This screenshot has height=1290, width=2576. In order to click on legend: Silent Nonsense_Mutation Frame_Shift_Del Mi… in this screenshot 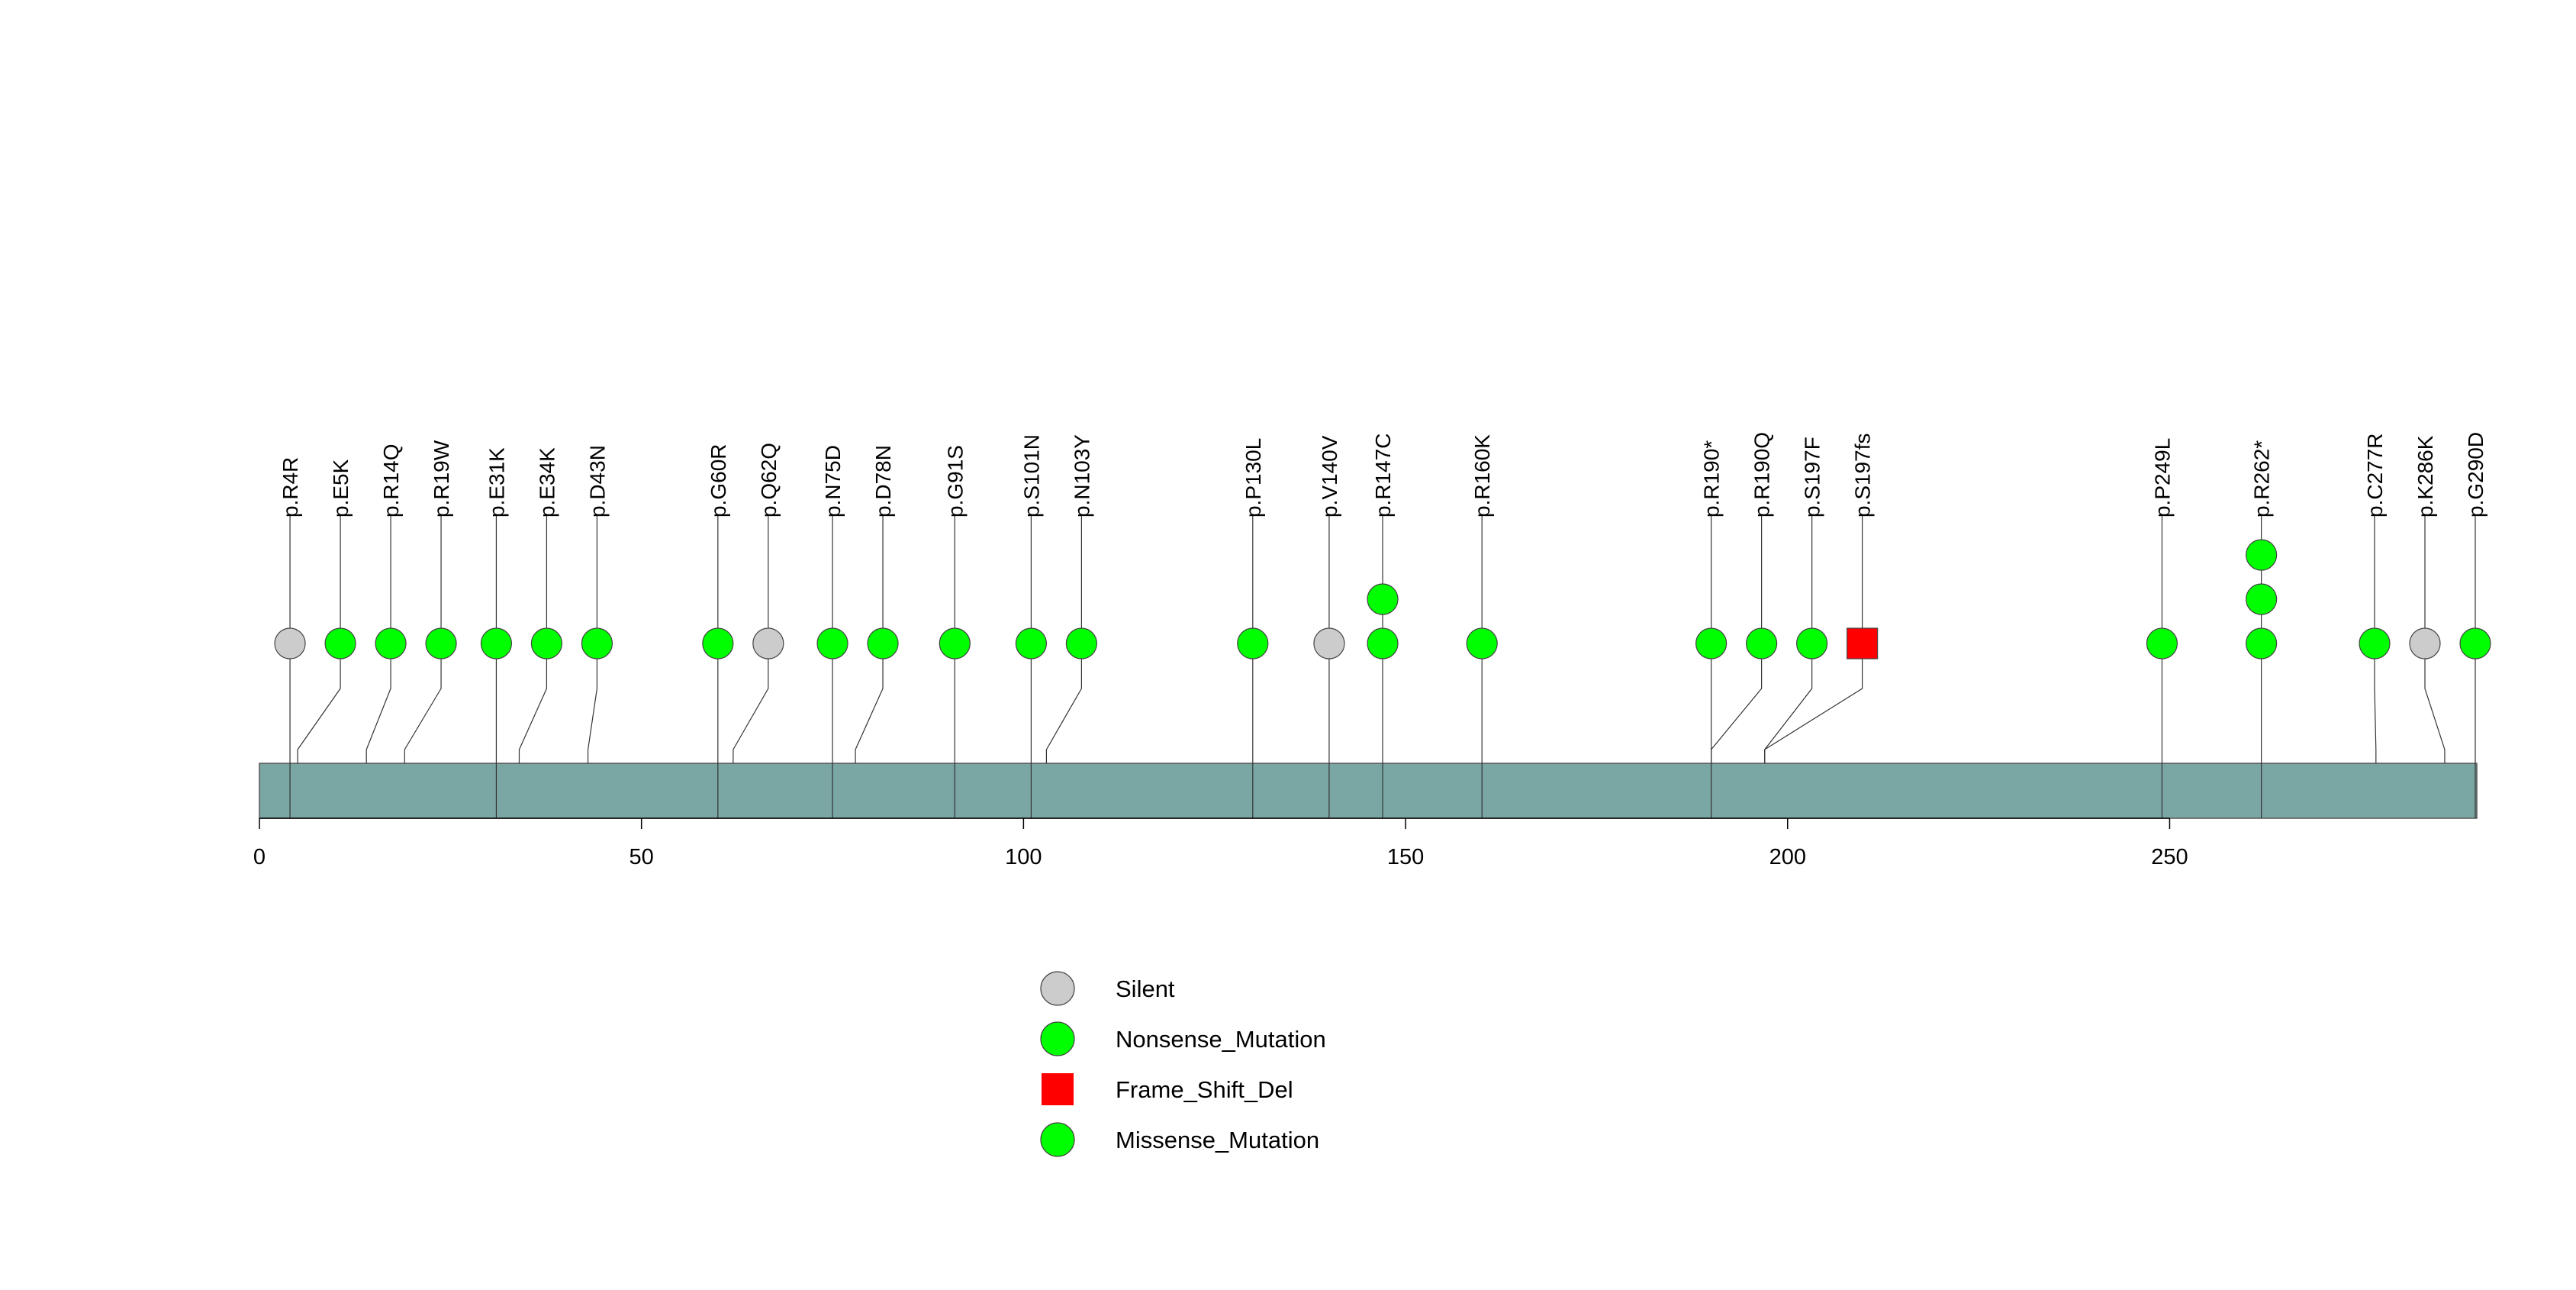, I will do `click(1183, 1064)`.